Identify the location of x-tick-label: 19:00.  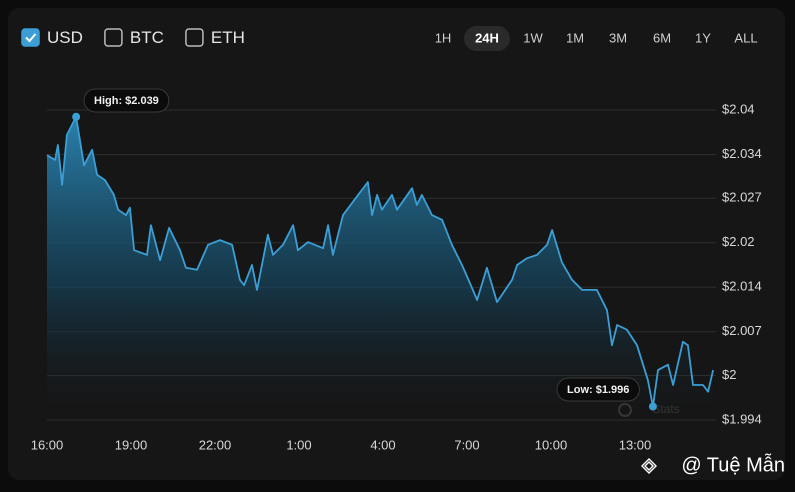
(131, 444).